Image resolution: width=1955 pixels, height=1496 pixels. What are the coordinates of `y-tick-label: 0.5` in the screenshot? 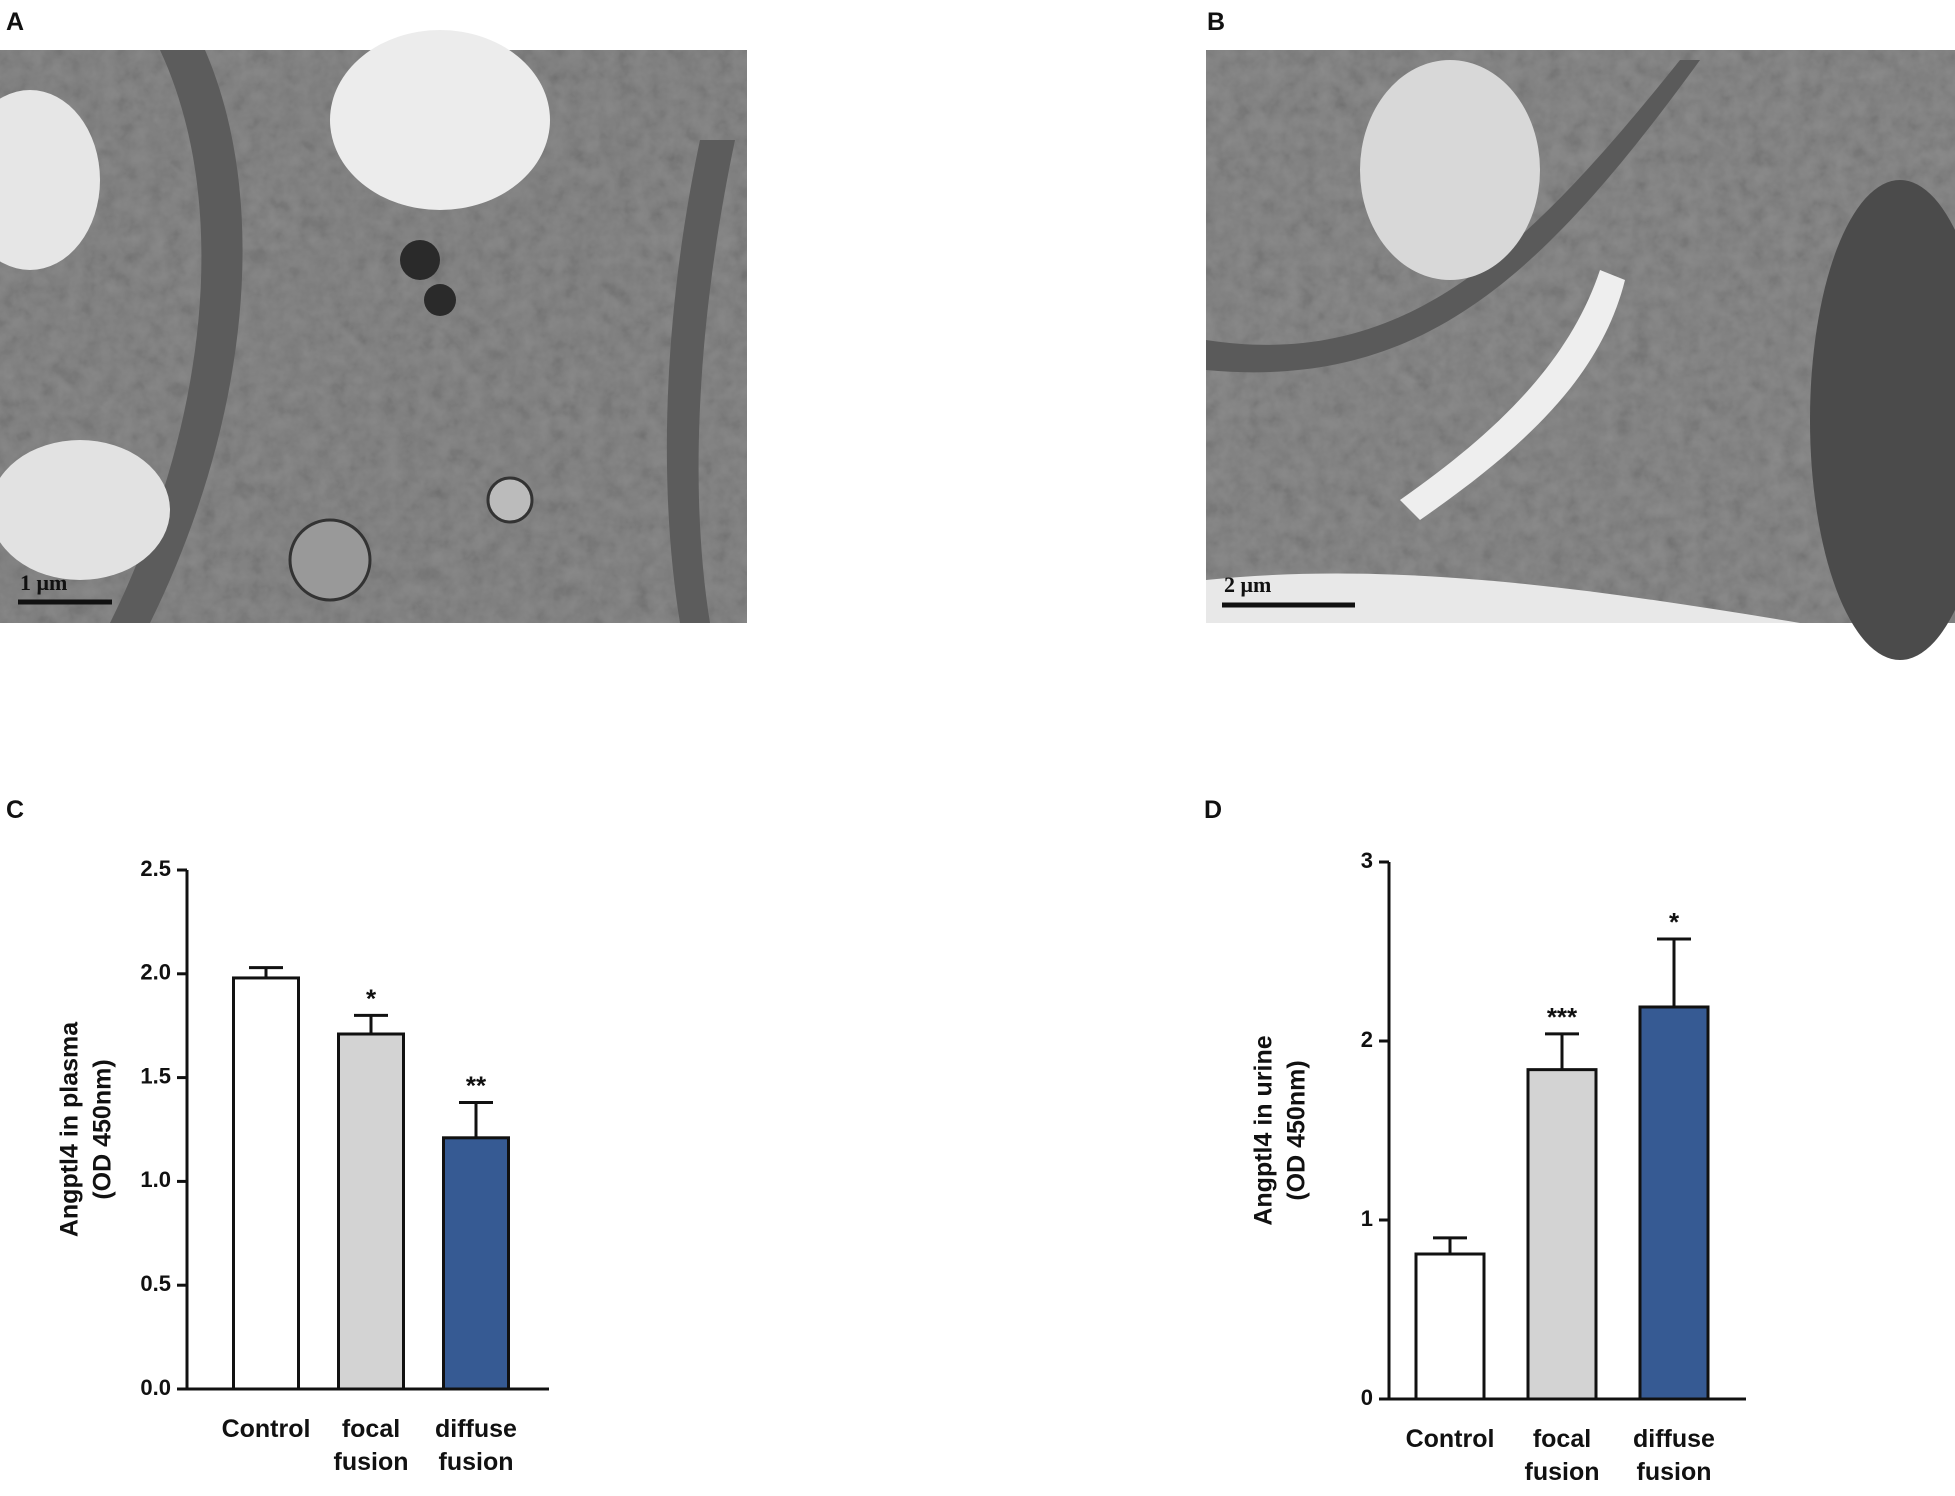 It's located at (155, 1283).